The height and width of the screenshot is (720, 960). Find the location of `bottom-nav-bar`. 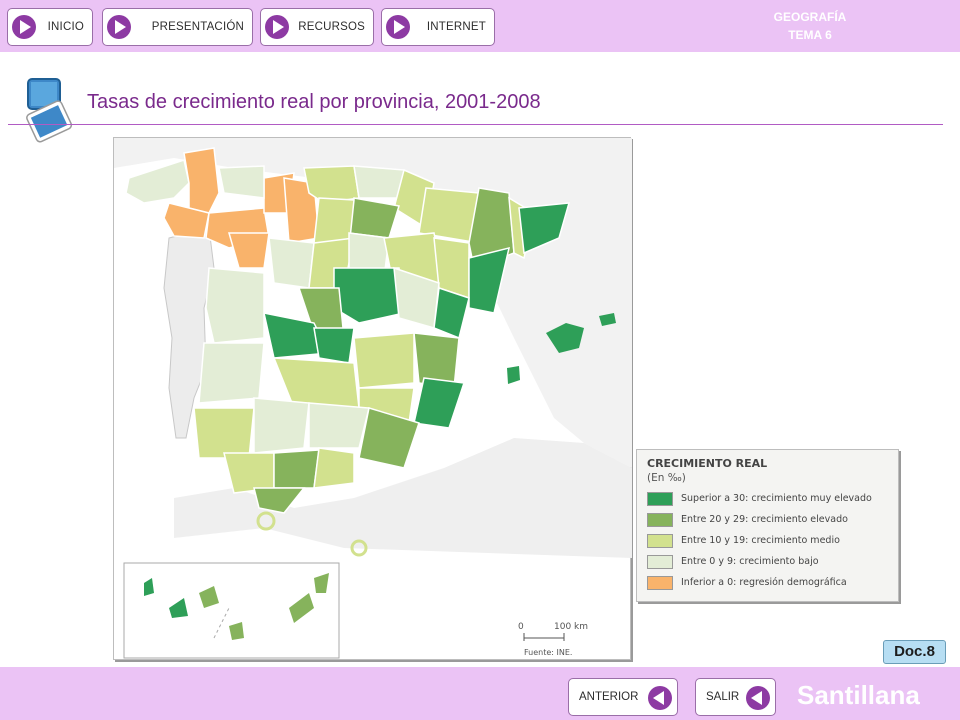

bottom-nav-bar is located at coordinates (480, 693).